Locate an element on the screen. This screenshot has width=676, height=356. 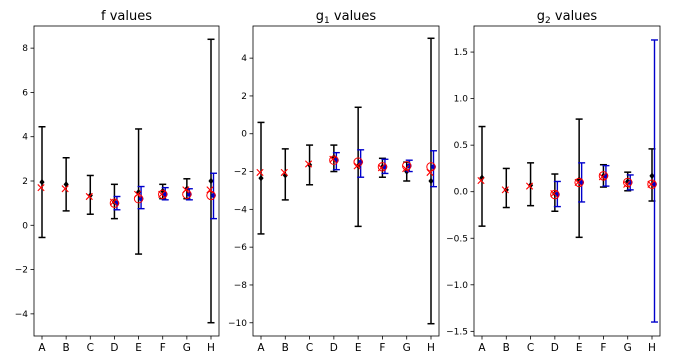
chart-title: f values is located at coordinates (126, 16).